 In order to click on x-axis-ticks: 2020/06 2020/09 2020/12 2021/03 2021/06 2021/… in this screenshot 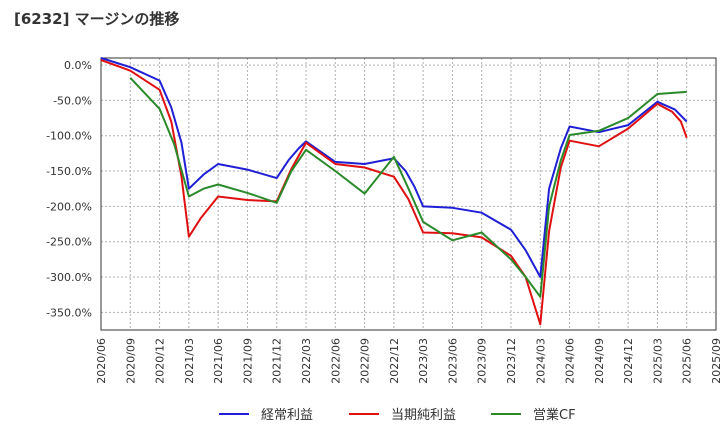, I will do `click(407, 361)`.